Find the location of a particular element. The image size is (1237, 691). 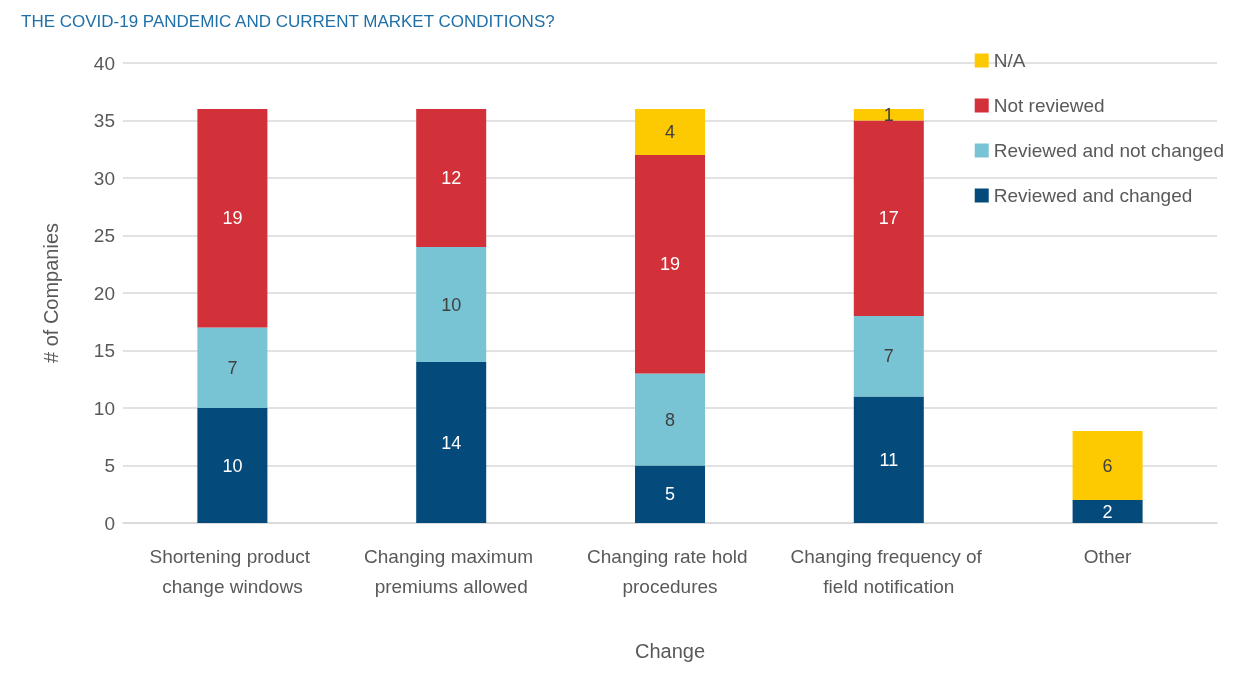

data-label: 11 is located at coordinates (889, 459).